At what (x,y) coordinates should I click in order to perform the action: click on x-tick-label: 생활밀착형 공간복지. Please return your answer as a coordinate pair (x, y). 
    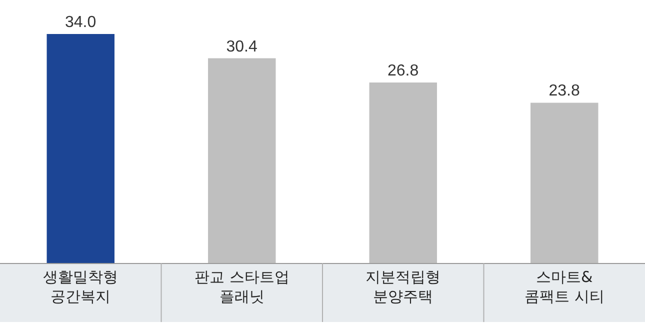
    Looking at the image, I should click on (80, 287).